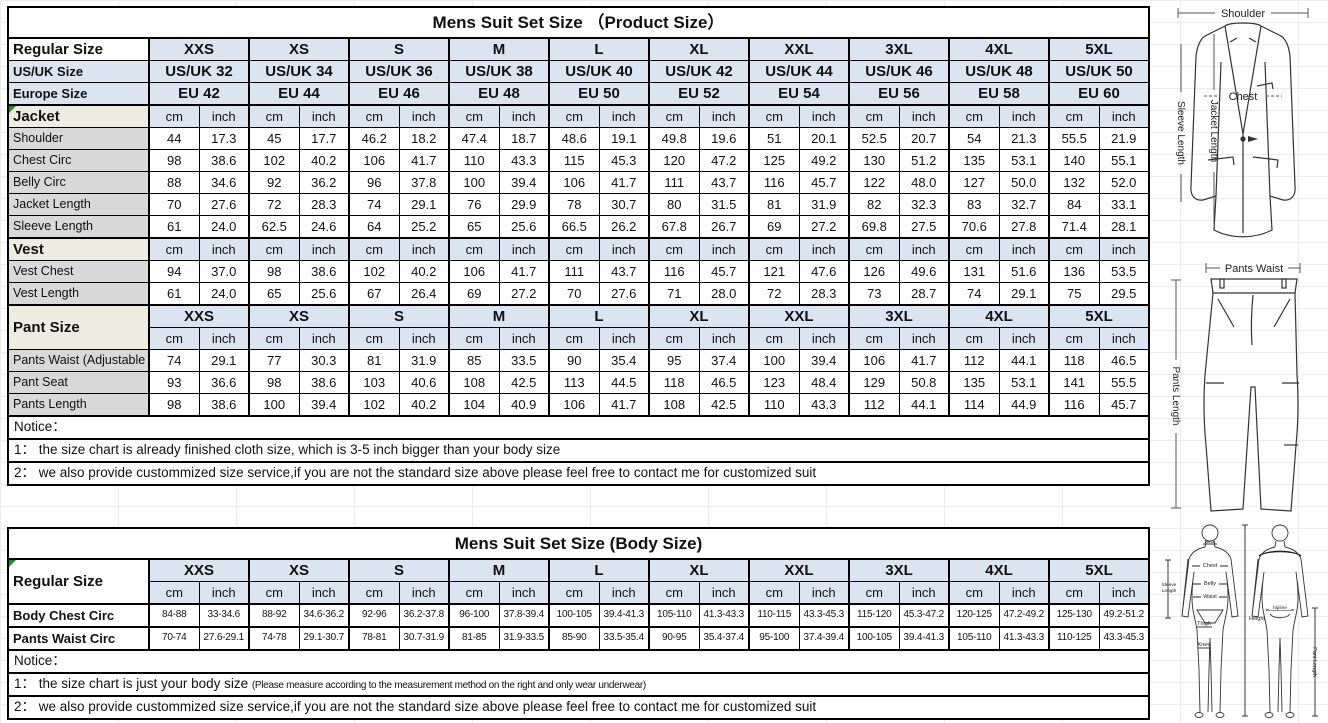 The image size is (1328, 723). Describe the element at coordinates (924, 160) in the screenshot. I see `inch-value: 51.2` at that location.